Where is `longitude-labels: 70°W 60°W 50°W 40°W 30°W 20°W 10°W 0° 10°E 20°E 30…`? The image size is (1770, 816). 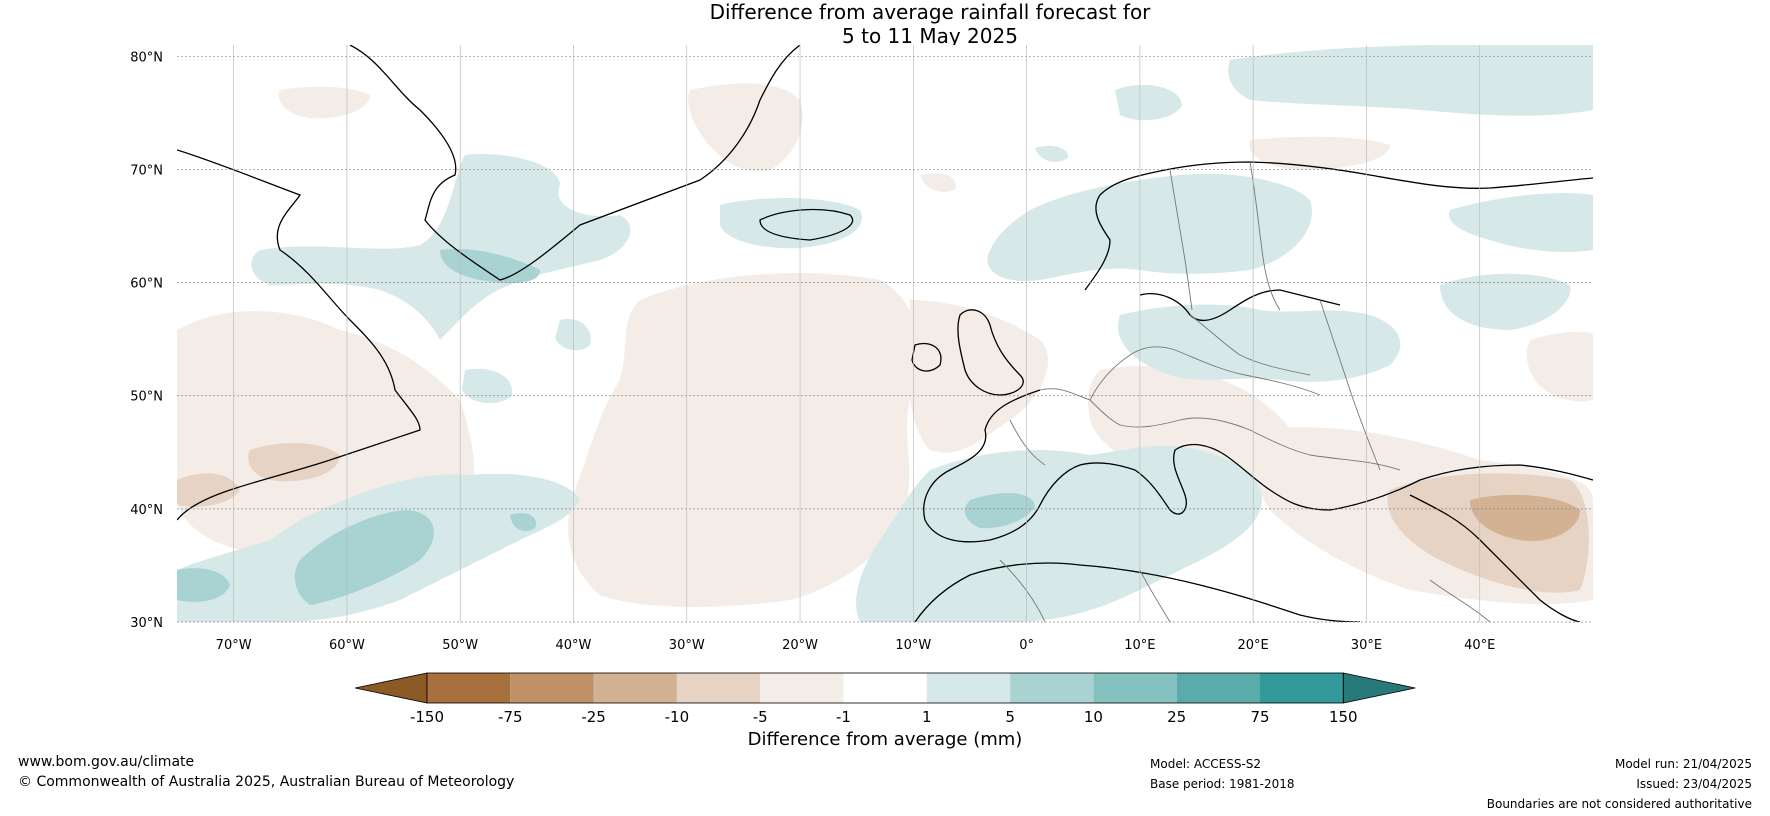
longitude-labels: 70°W 60°W 50°W 40°W 30°W 20°W 10°W 0° 10°E 20°E 30… is located at coordinates (856, 645).